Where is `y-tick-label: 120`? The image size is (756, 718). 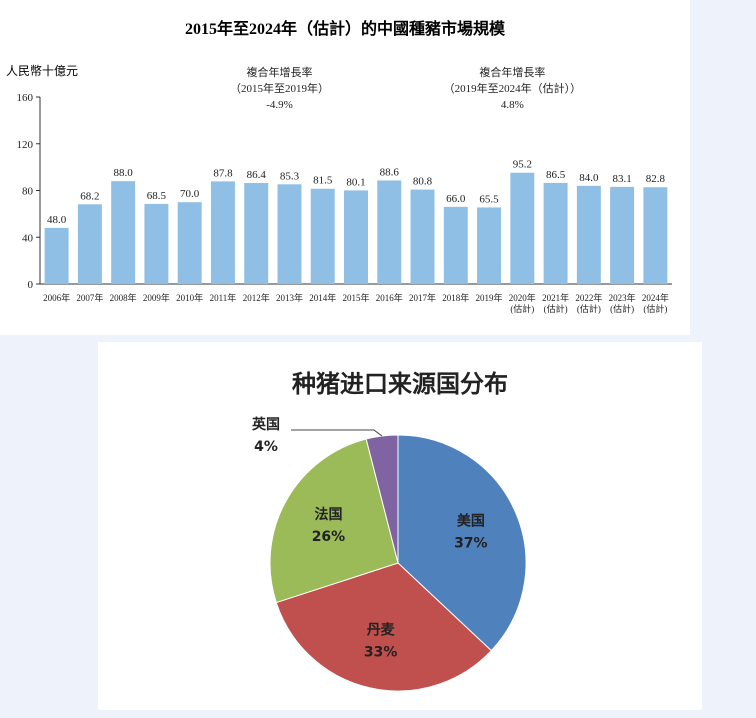
y-tick-label: 120 is located at coordinates (25, 145).